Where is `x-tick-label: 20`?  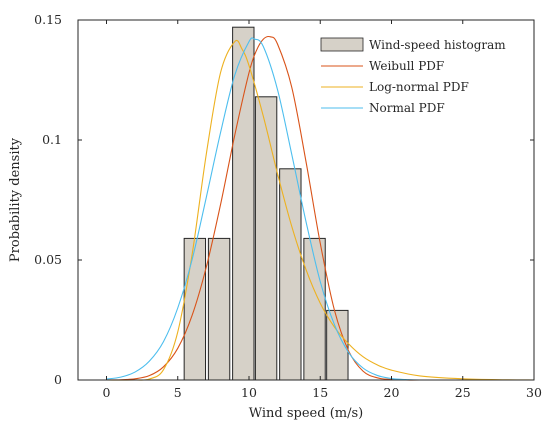
x-tick-label: 20 is located at coordinates (392, 392).